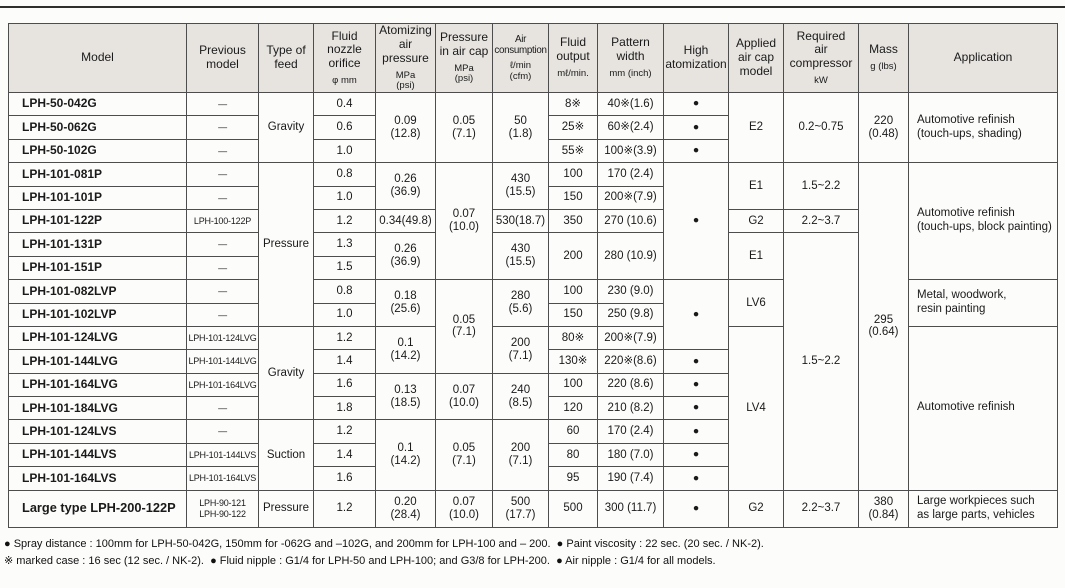 The height and width of the screenshot is (588, 1065). Describe the element at coordinates (286, 455) in the screenshot. I see `spec-cell: Suction` at that location.